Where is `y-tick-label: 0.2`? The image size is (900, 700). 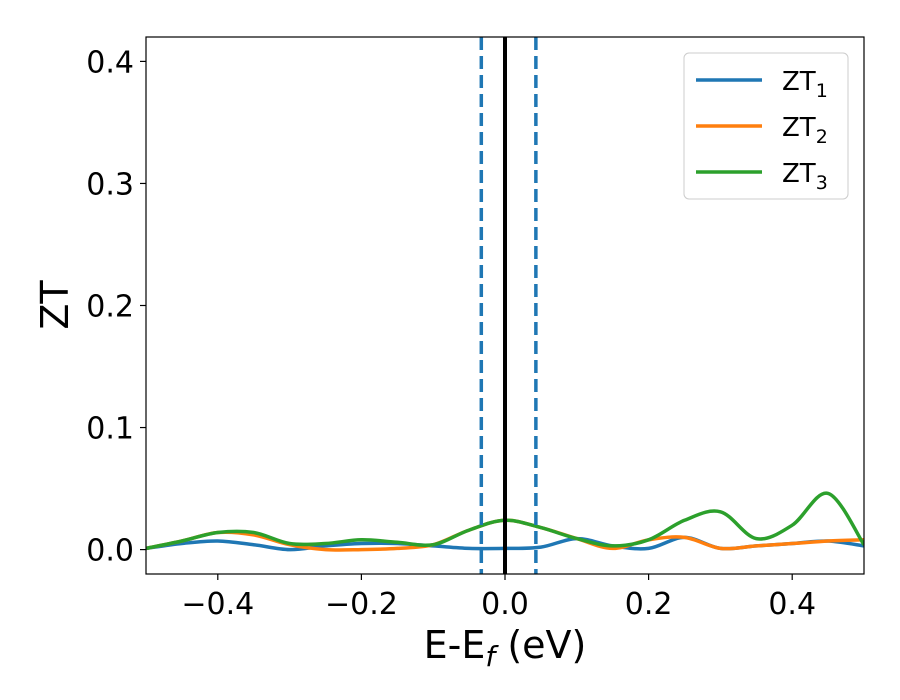 y-tick-label: 0.2 is located at coordinates (110, 307).